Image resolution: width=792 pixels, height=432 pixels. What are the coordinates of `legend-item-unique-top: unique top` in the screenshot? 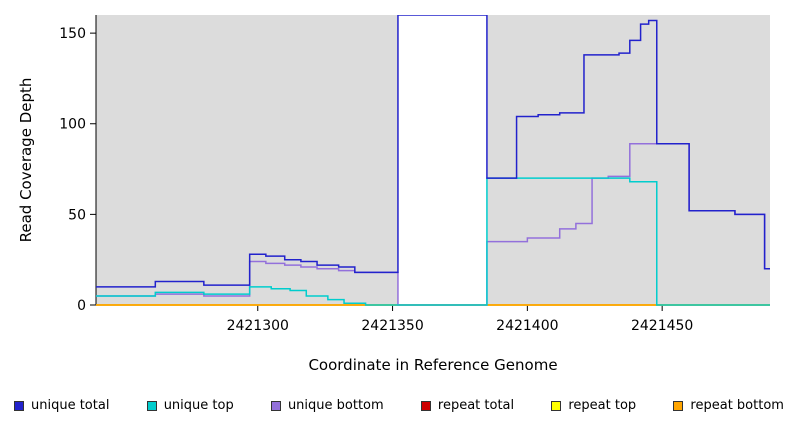 It's located at (190, 405).